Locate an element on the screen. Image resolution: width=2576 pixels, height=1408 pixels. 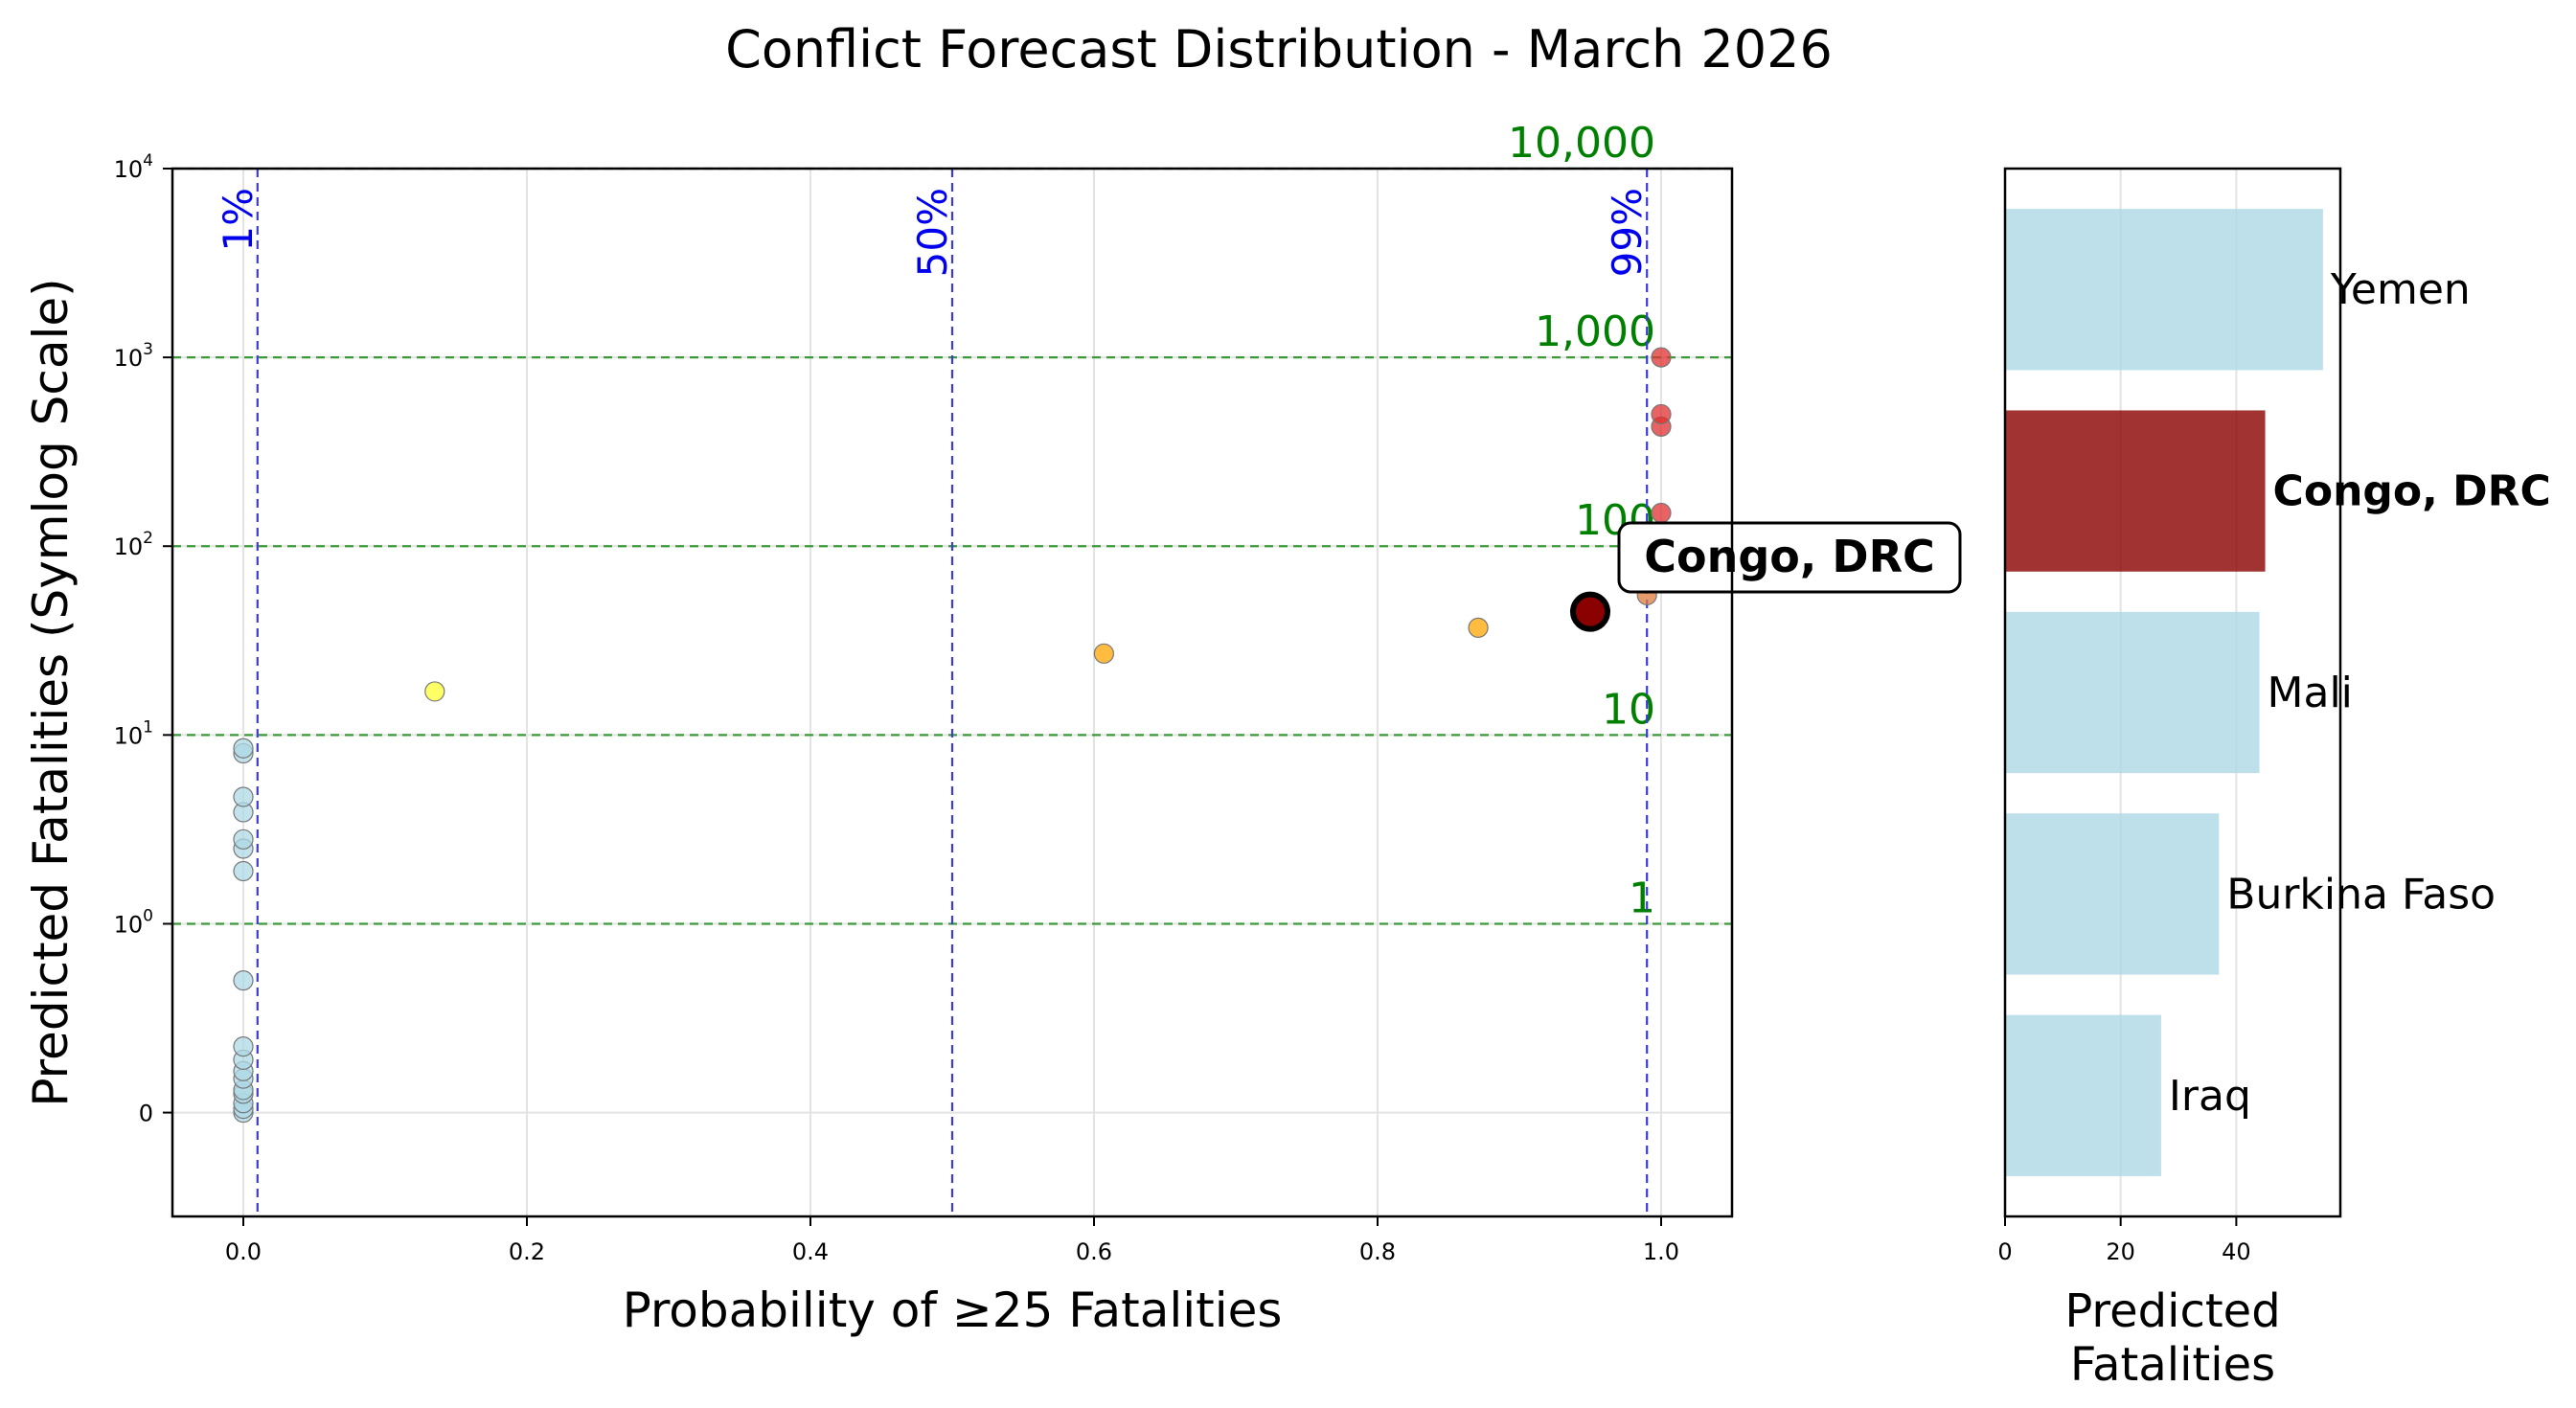
bar-category-label: Burkina Faso is located at coordinates (2361, 894).